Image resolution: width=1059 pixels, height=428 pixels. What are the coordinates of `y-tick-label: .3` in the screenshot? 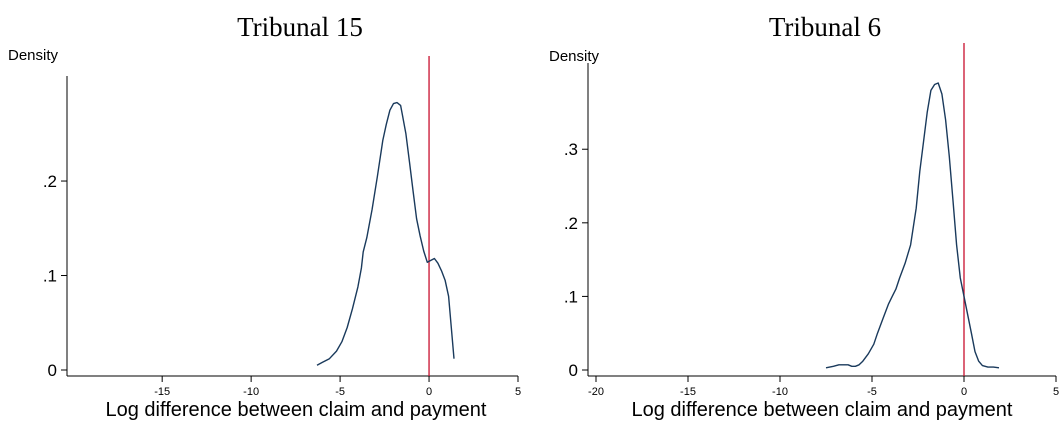 It's located at (571, 149).